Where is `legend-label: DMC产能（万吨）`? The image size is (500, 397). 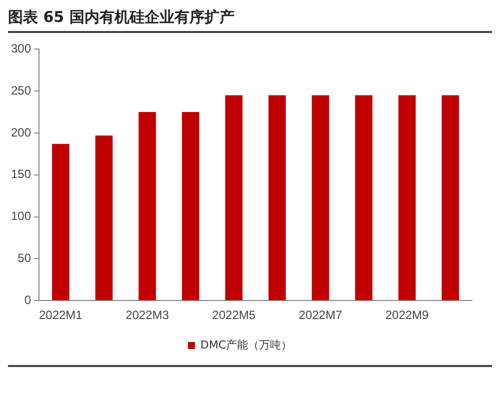 legend-label: DMC产能（万吨） is located at coordinates (246, 345).